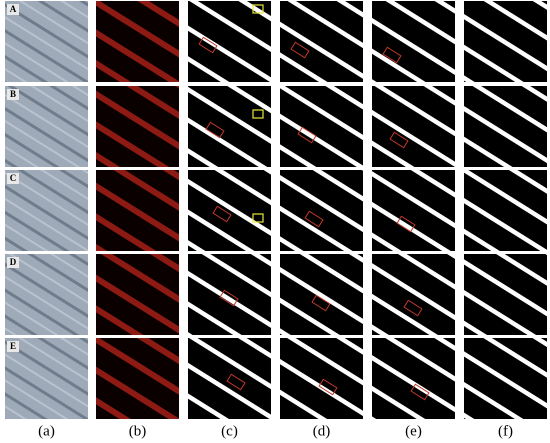 The image size is (550, 443). Describe the element at coordinates (413, 431) in the screenshot. I see `column-label: (e)` at that location.